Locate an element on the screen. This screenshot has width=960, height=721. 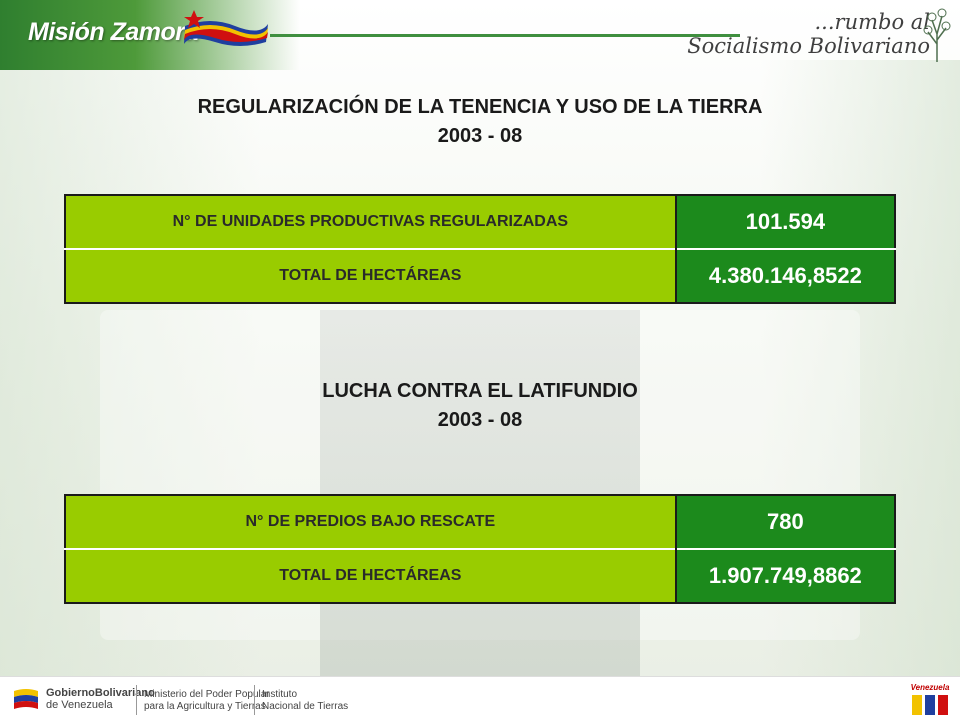
venezuela-flag-icon is located at coordinates (26, 699).